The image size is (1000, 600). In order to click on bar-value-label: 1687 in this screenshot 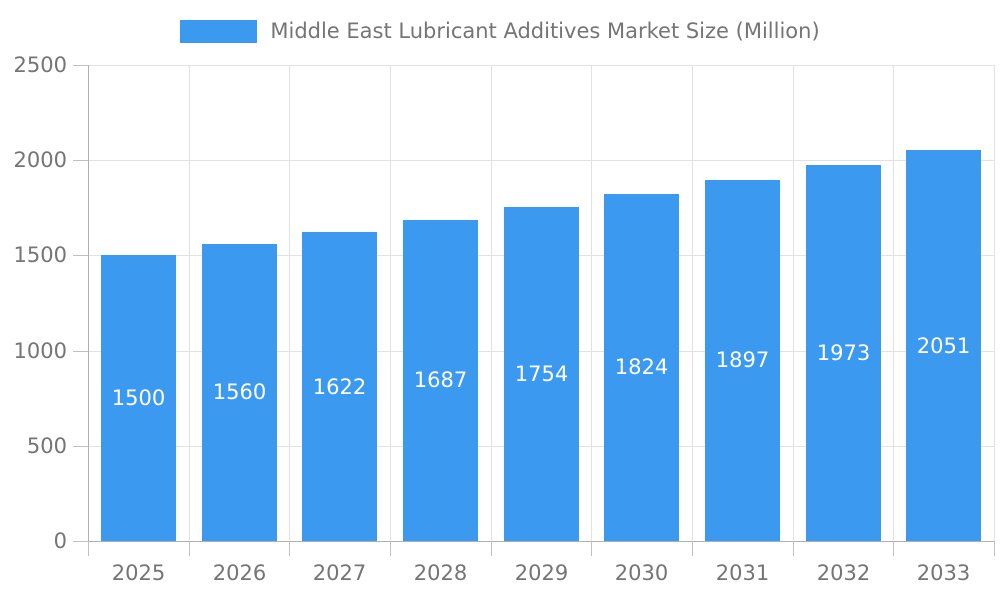, I will do `click(440, 380)`.